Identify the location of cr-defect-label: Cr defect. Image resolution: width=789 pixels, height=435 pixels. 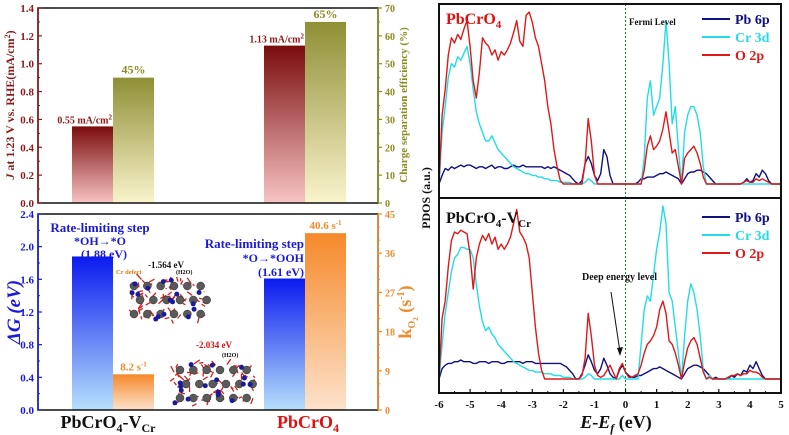
(129, 272).